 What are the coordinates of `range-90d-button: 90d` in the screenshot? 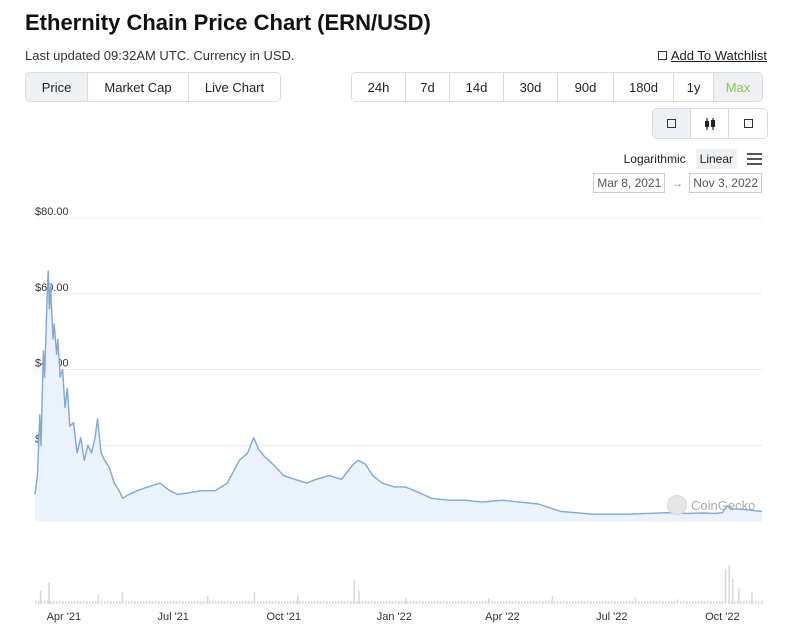 It's located at (586, 87).